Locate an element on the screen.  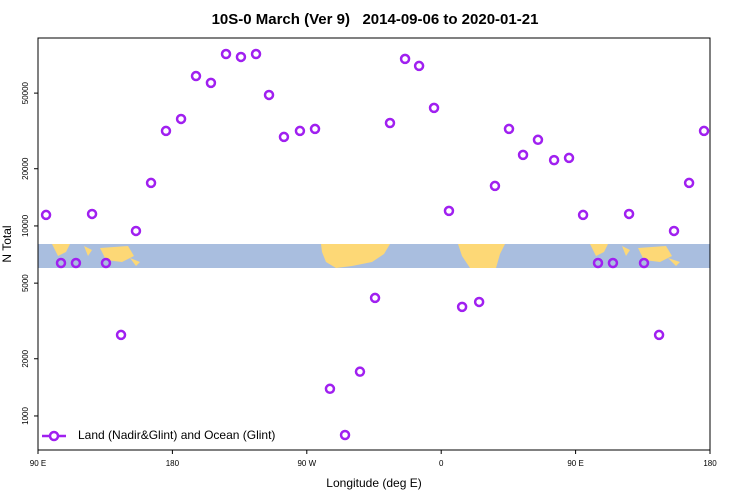
y-tick-label: 1000 is located at coordinates (25, 416).